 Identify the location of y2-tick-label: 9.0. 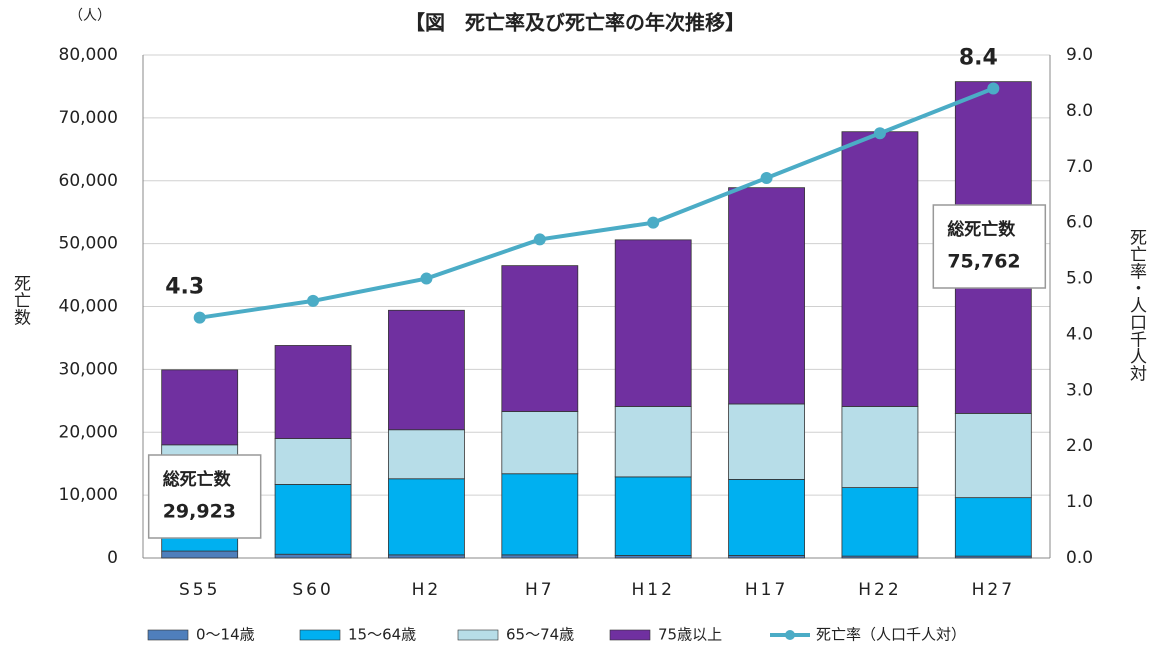
(1079, 55).